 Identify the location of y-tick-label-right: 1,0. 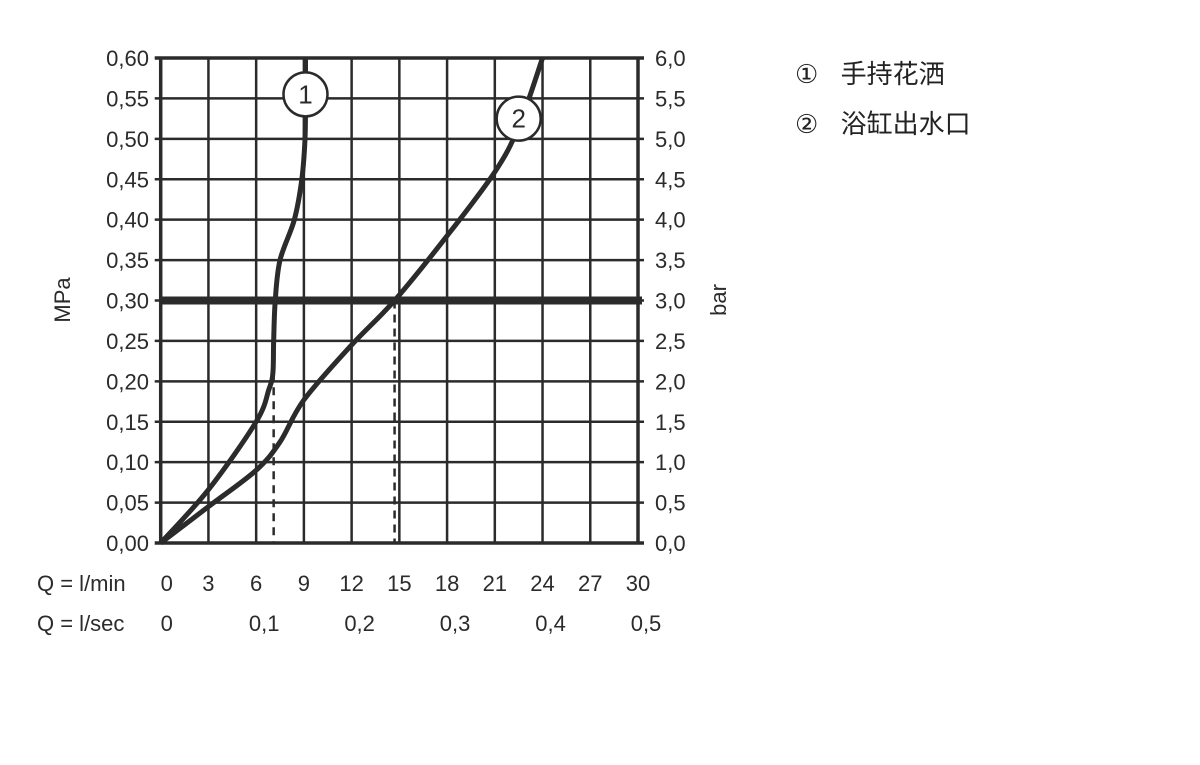
(670, 462).